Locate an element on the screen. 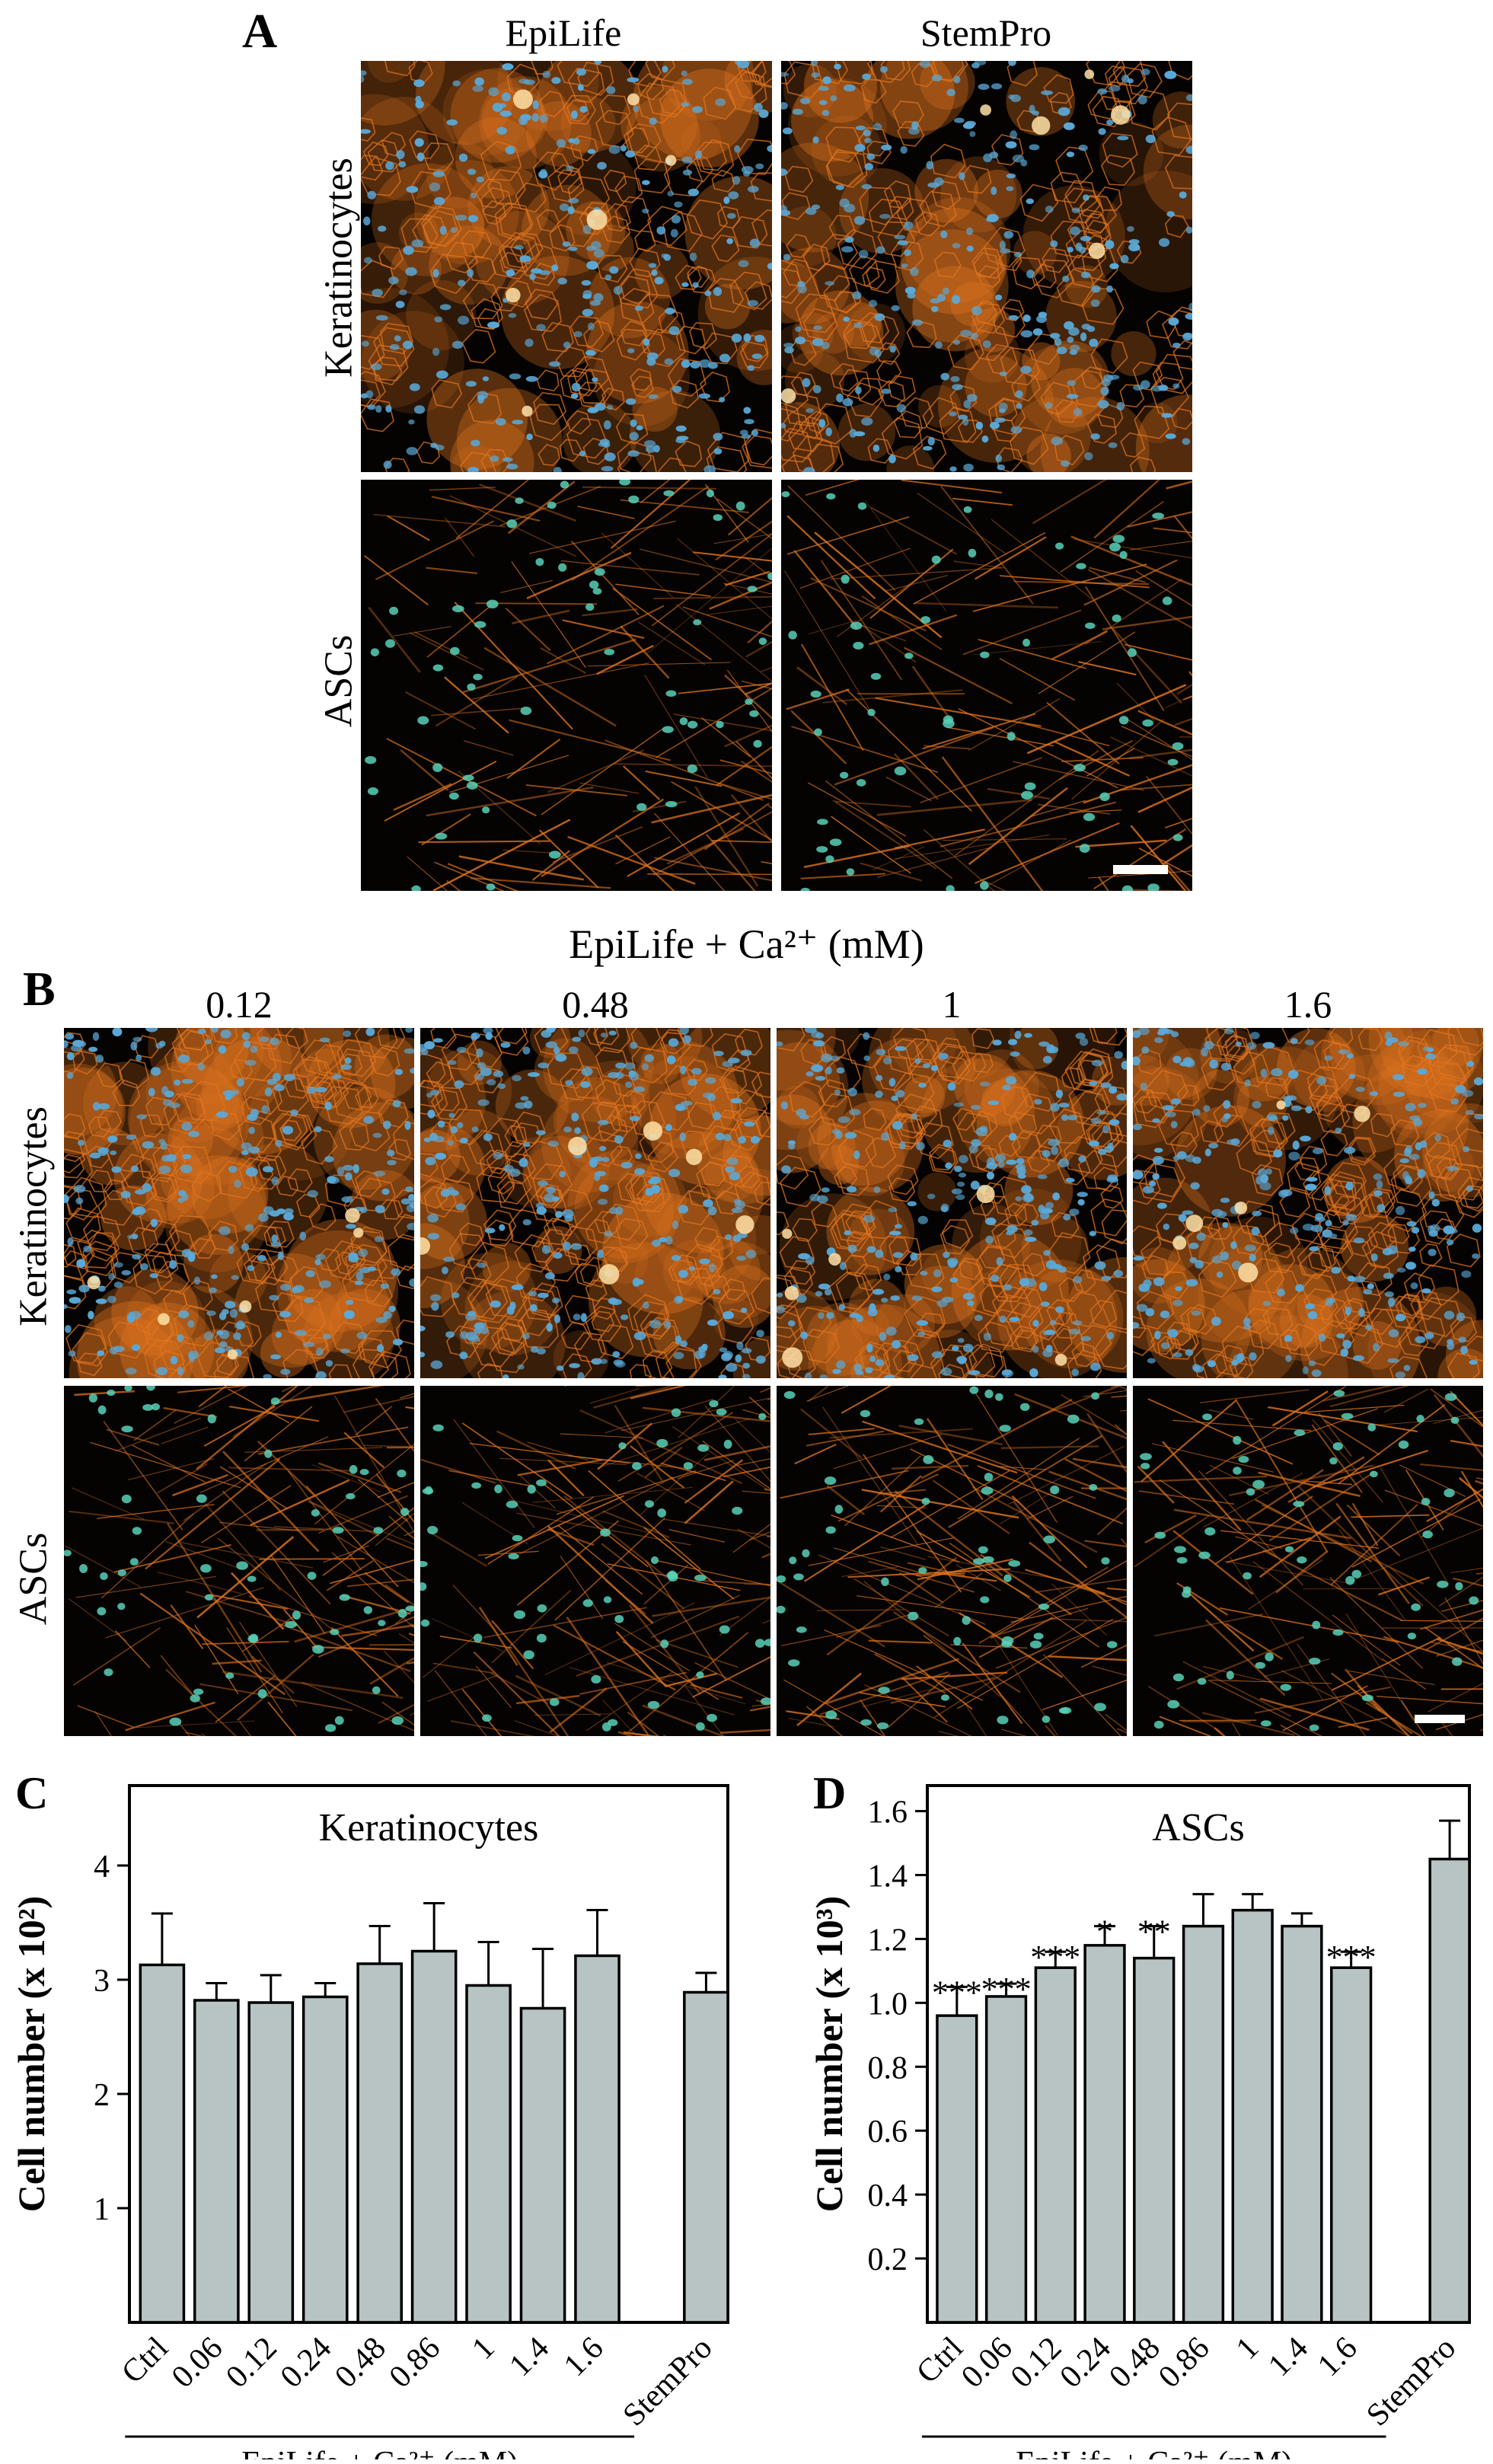 The width and height of the screenshot is (1493, 2464). panel-b-col-0-12: 0.12 is located at coordinates (239, 1004).